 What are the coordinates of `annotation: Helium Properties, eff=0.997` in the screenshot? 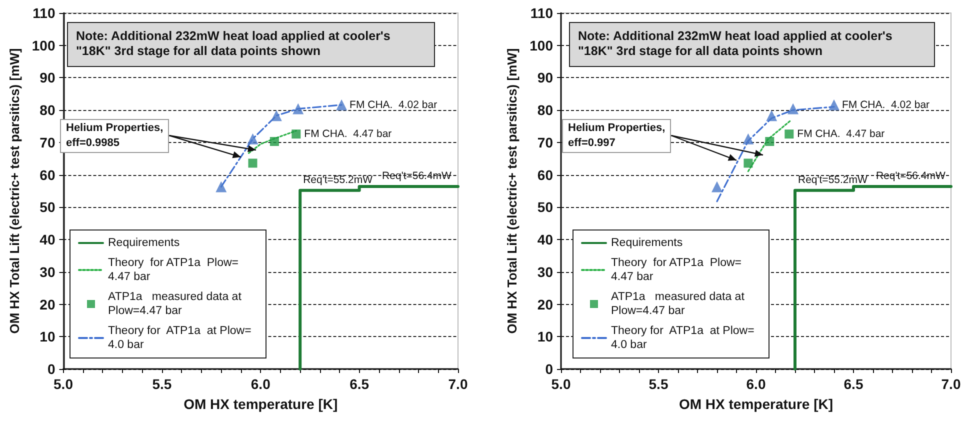 It's located at (617, 136).